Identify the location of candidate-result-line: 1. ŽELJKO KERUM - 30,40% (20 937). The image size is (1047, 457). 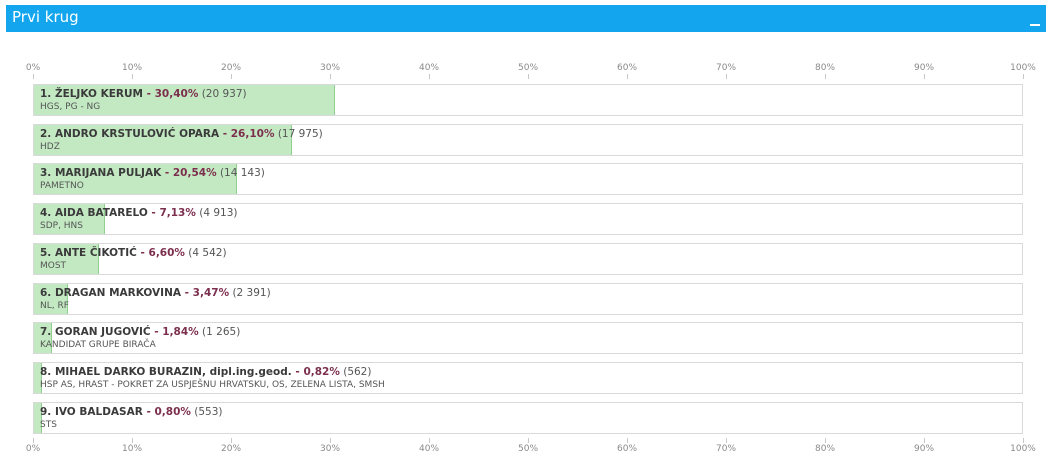
(143, 94).